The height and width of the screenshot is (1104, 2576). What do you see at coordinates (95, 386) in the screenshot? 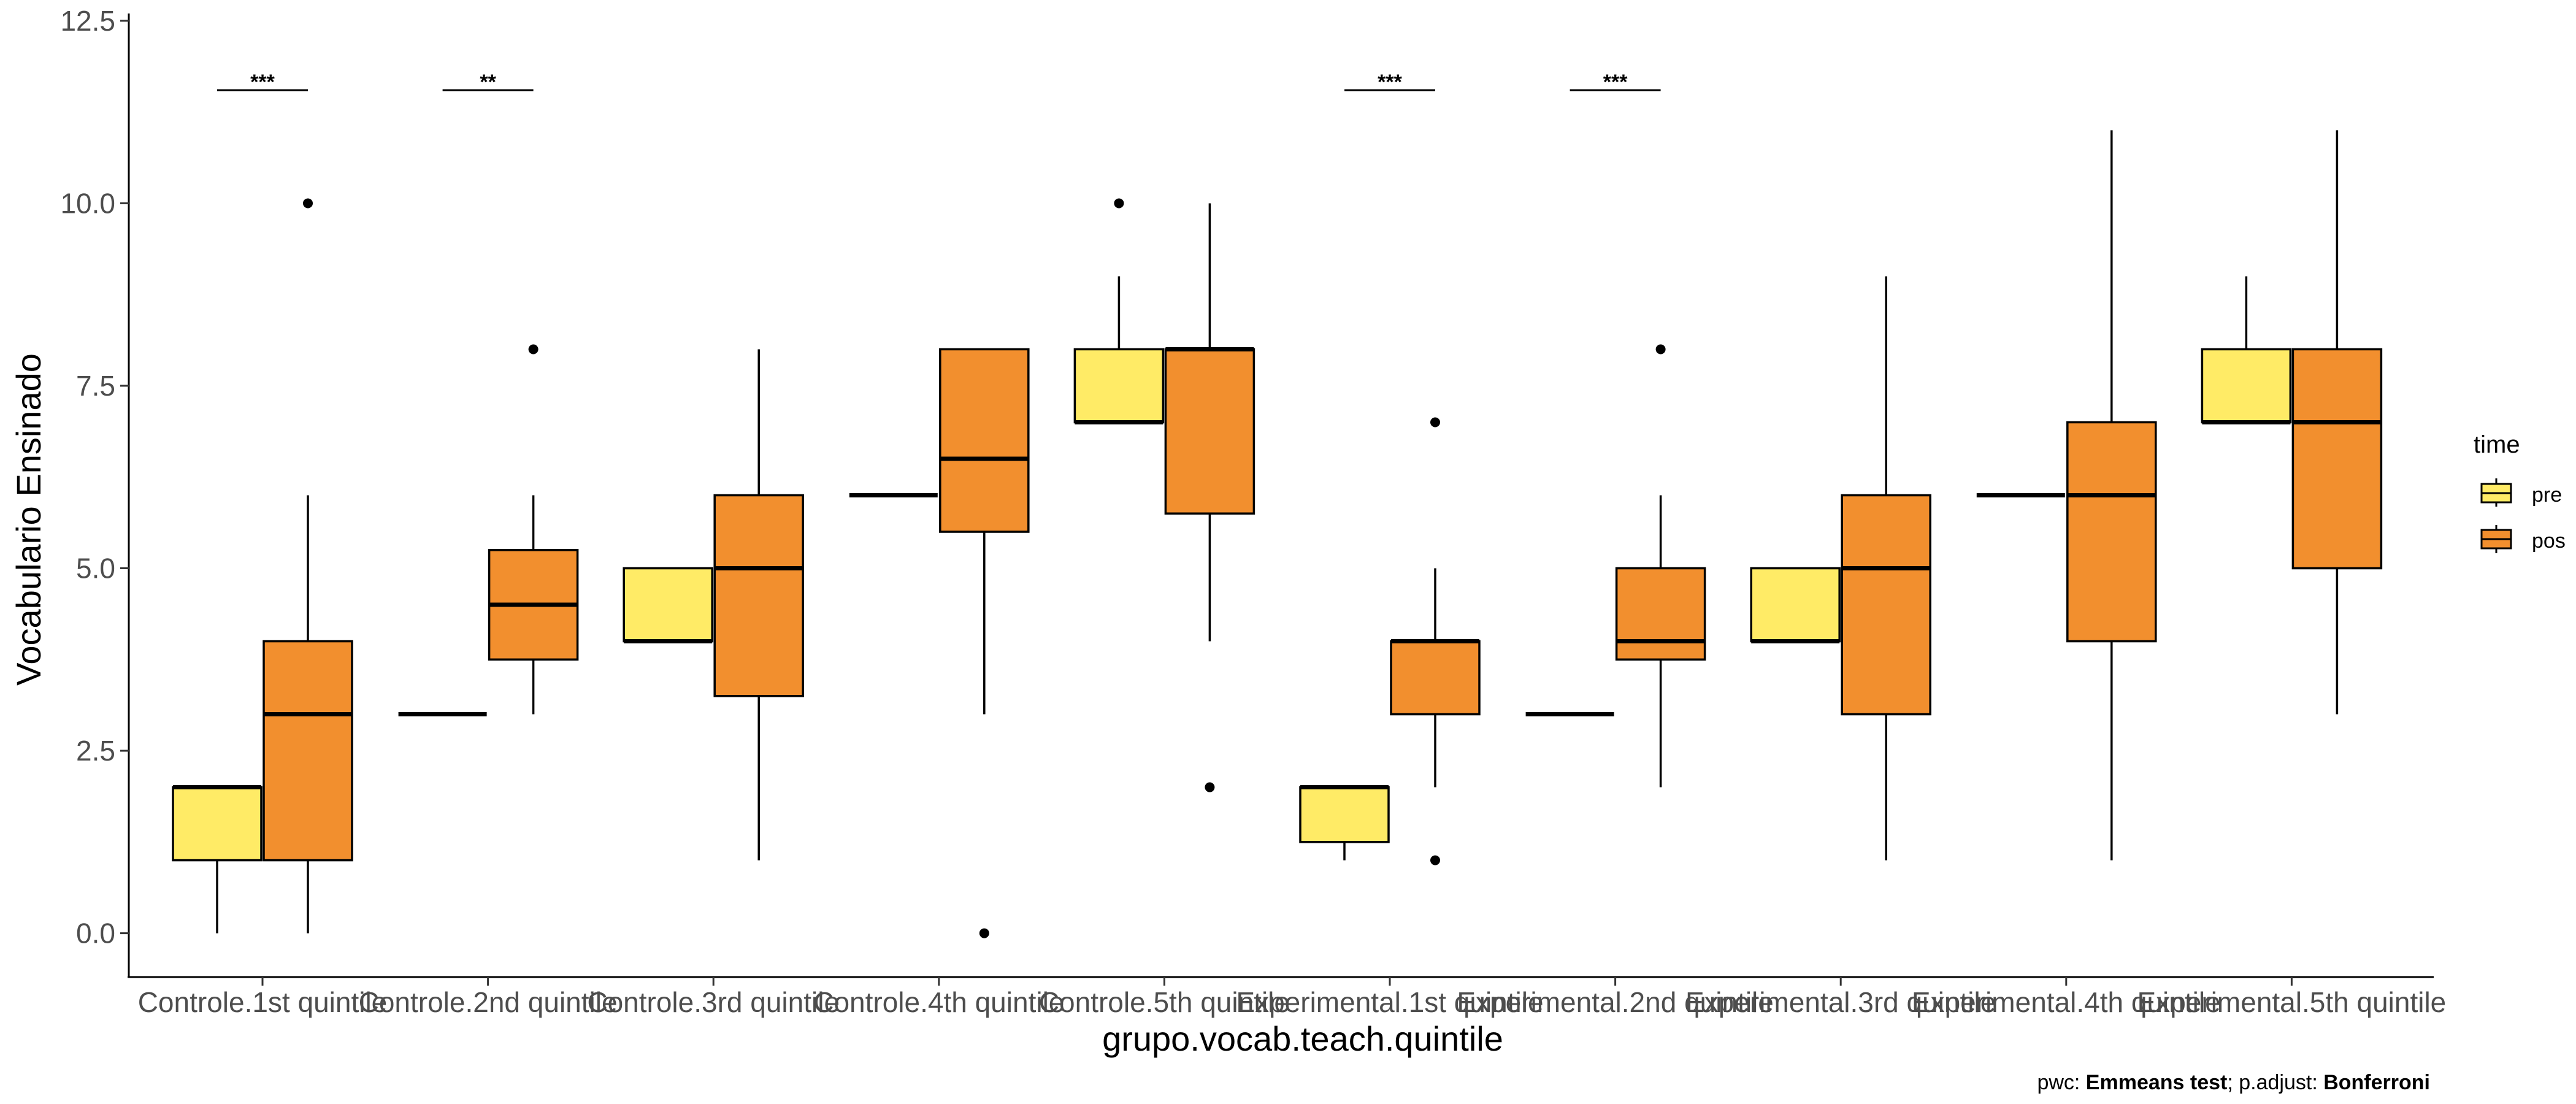
I see `y-tick-label: 7.5` at bounding box center [95, 386].